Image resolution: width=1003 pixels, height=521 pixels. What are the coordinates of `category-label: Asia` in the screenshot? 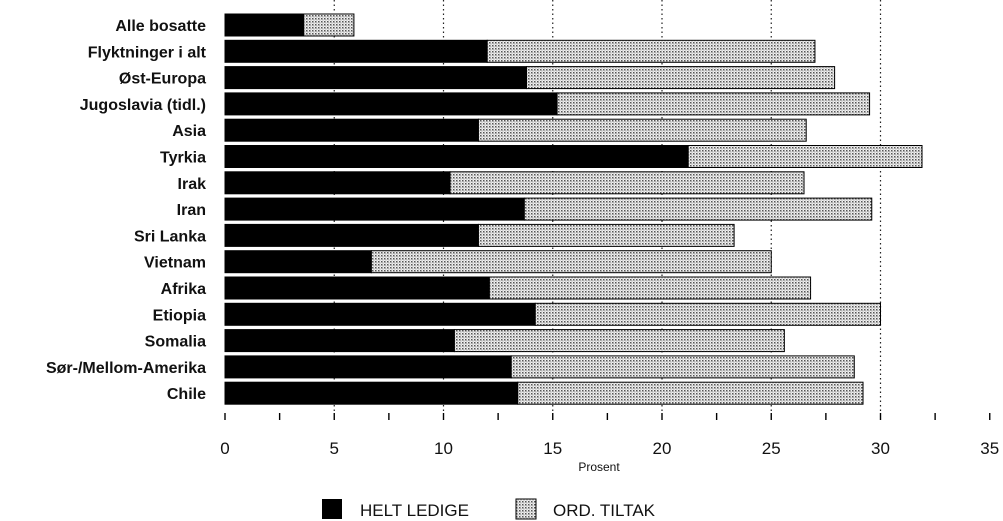 It's located at (189, 131).